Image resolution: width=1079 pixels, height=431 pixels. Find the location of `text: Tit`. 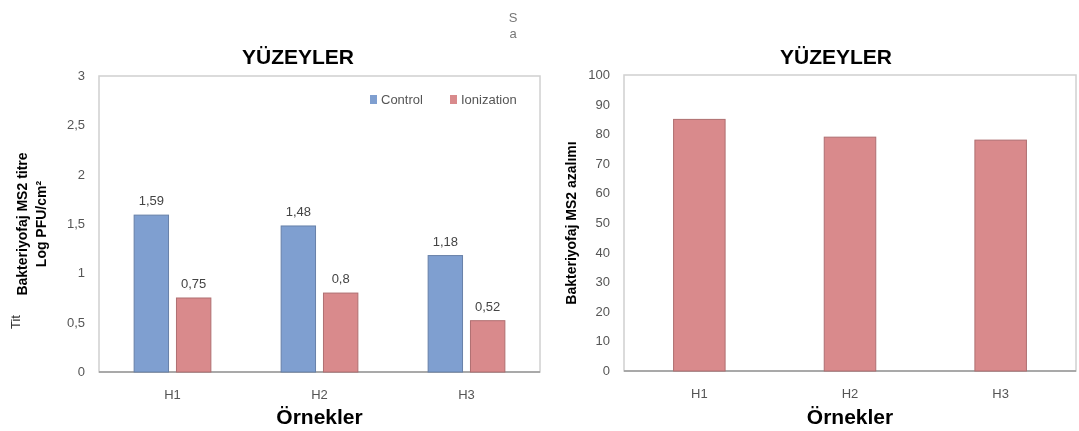

text: Tit is located at coordinates (15, 321).